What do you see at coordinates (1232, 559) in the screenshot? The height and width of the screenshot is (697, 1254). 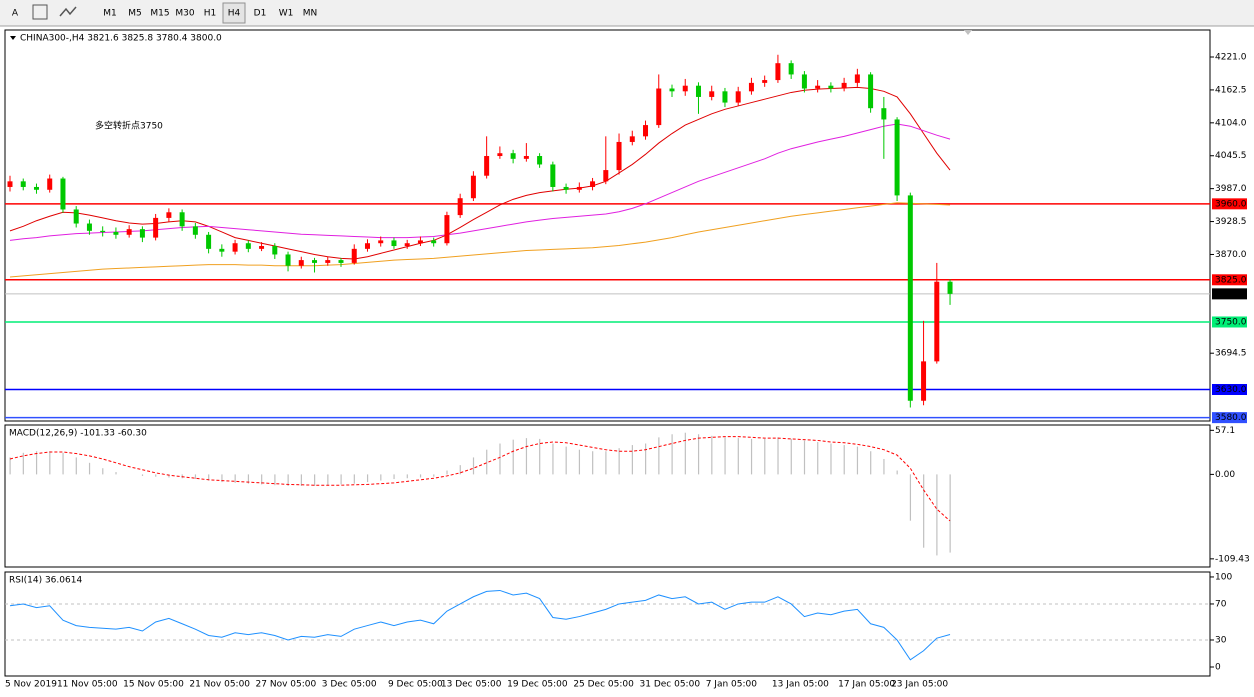 I see `y-tick-label: -109.43` at bounding box center [1232, 559].